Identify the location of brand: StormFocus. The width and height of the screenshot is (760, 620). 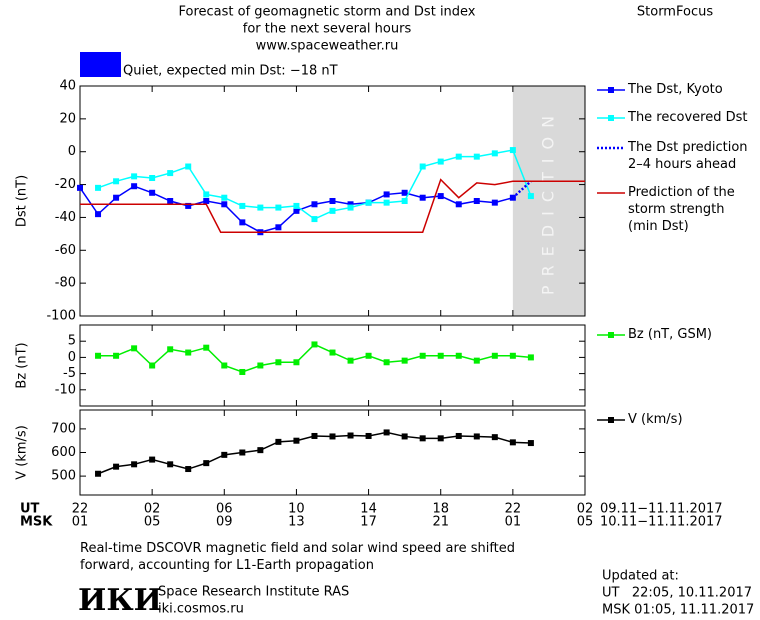
(675, 12).